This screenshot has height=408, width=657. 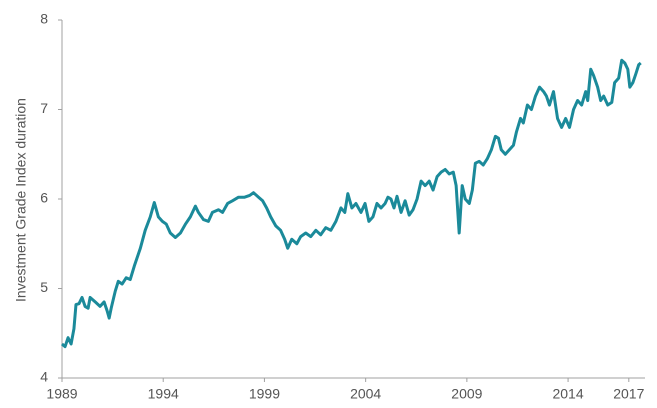 I want to click on y-axis-label: Investment Grade Index duration, so click(x=21, y=200).